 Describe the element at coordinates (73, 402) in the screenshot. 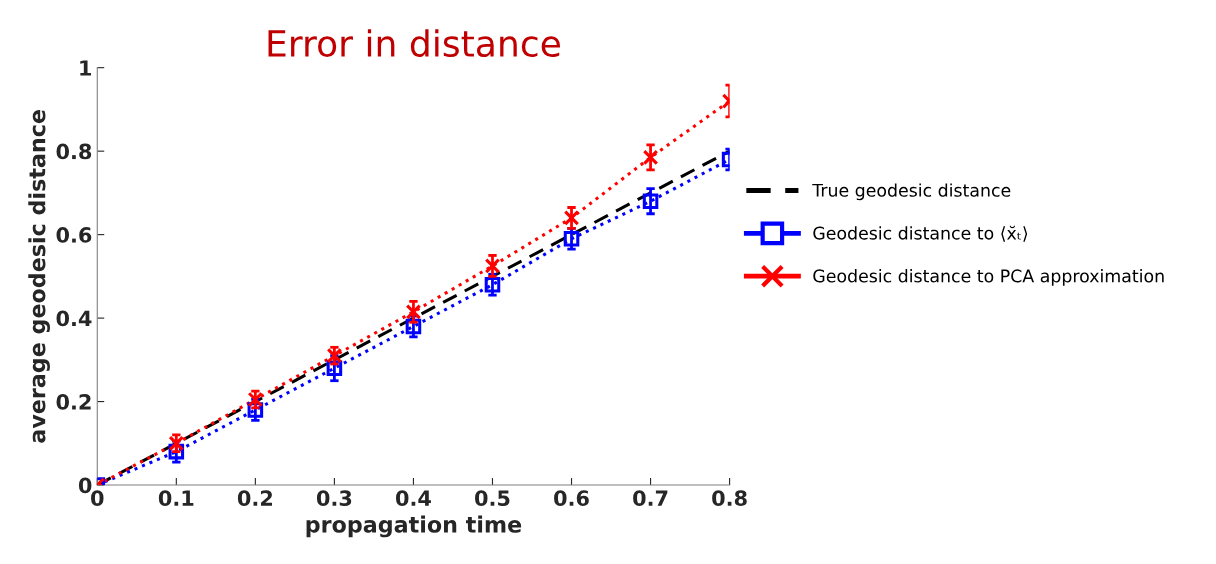

I see `y-tick-label: 0.2` at that location.